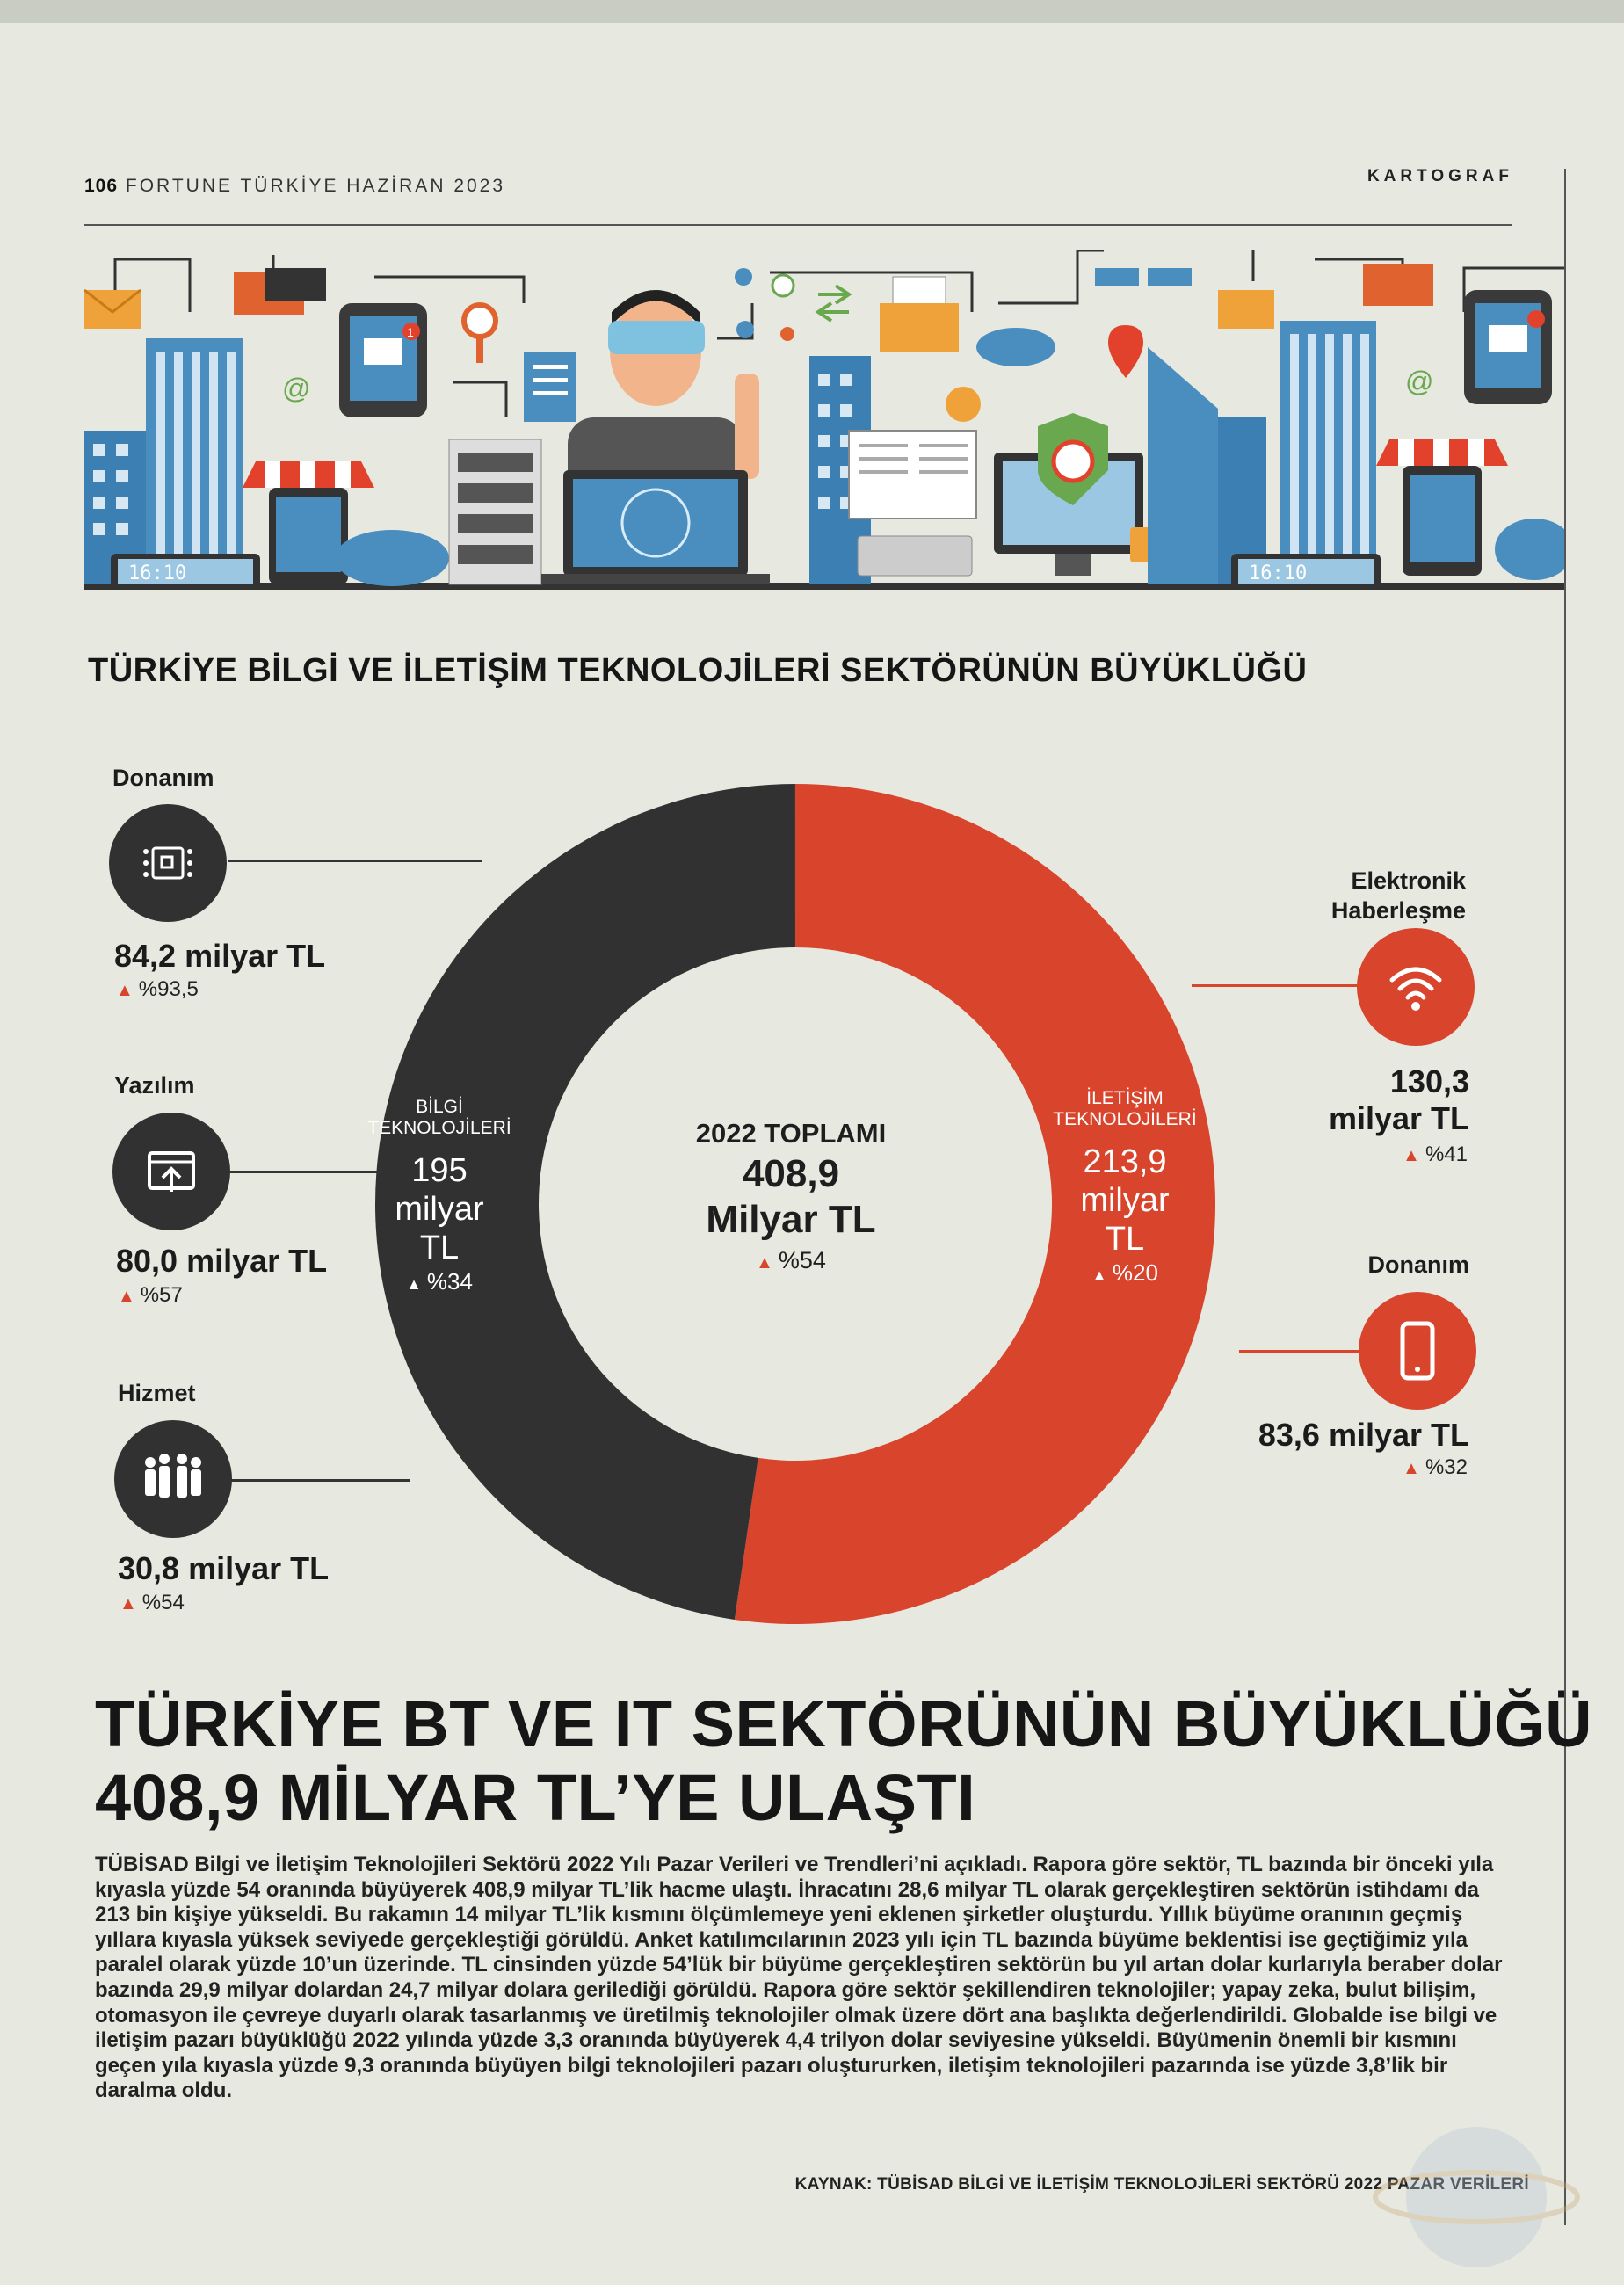  I want to click on left-item-change: ▲ %93,5, so click(158, 989).